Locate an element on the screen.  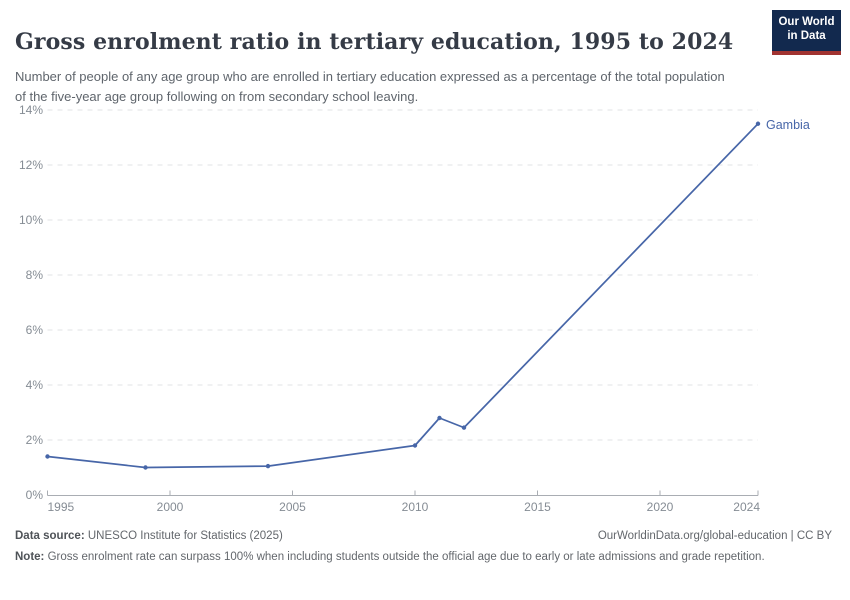
x-axis-tick-label: 2010 is located at coordinates (415, 507).